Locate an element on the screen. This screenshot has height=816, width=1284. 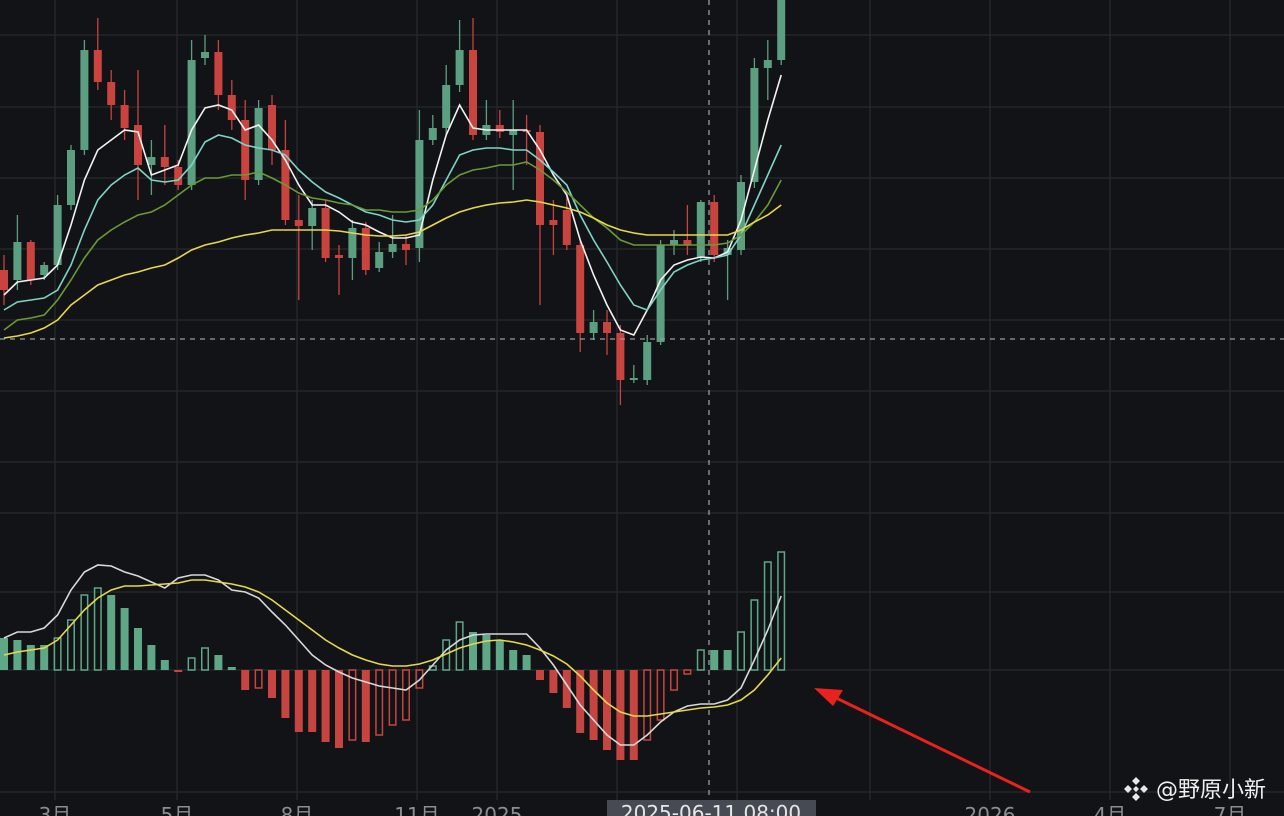
x-tick-label: 2026 is located at coordinates (990, 809).